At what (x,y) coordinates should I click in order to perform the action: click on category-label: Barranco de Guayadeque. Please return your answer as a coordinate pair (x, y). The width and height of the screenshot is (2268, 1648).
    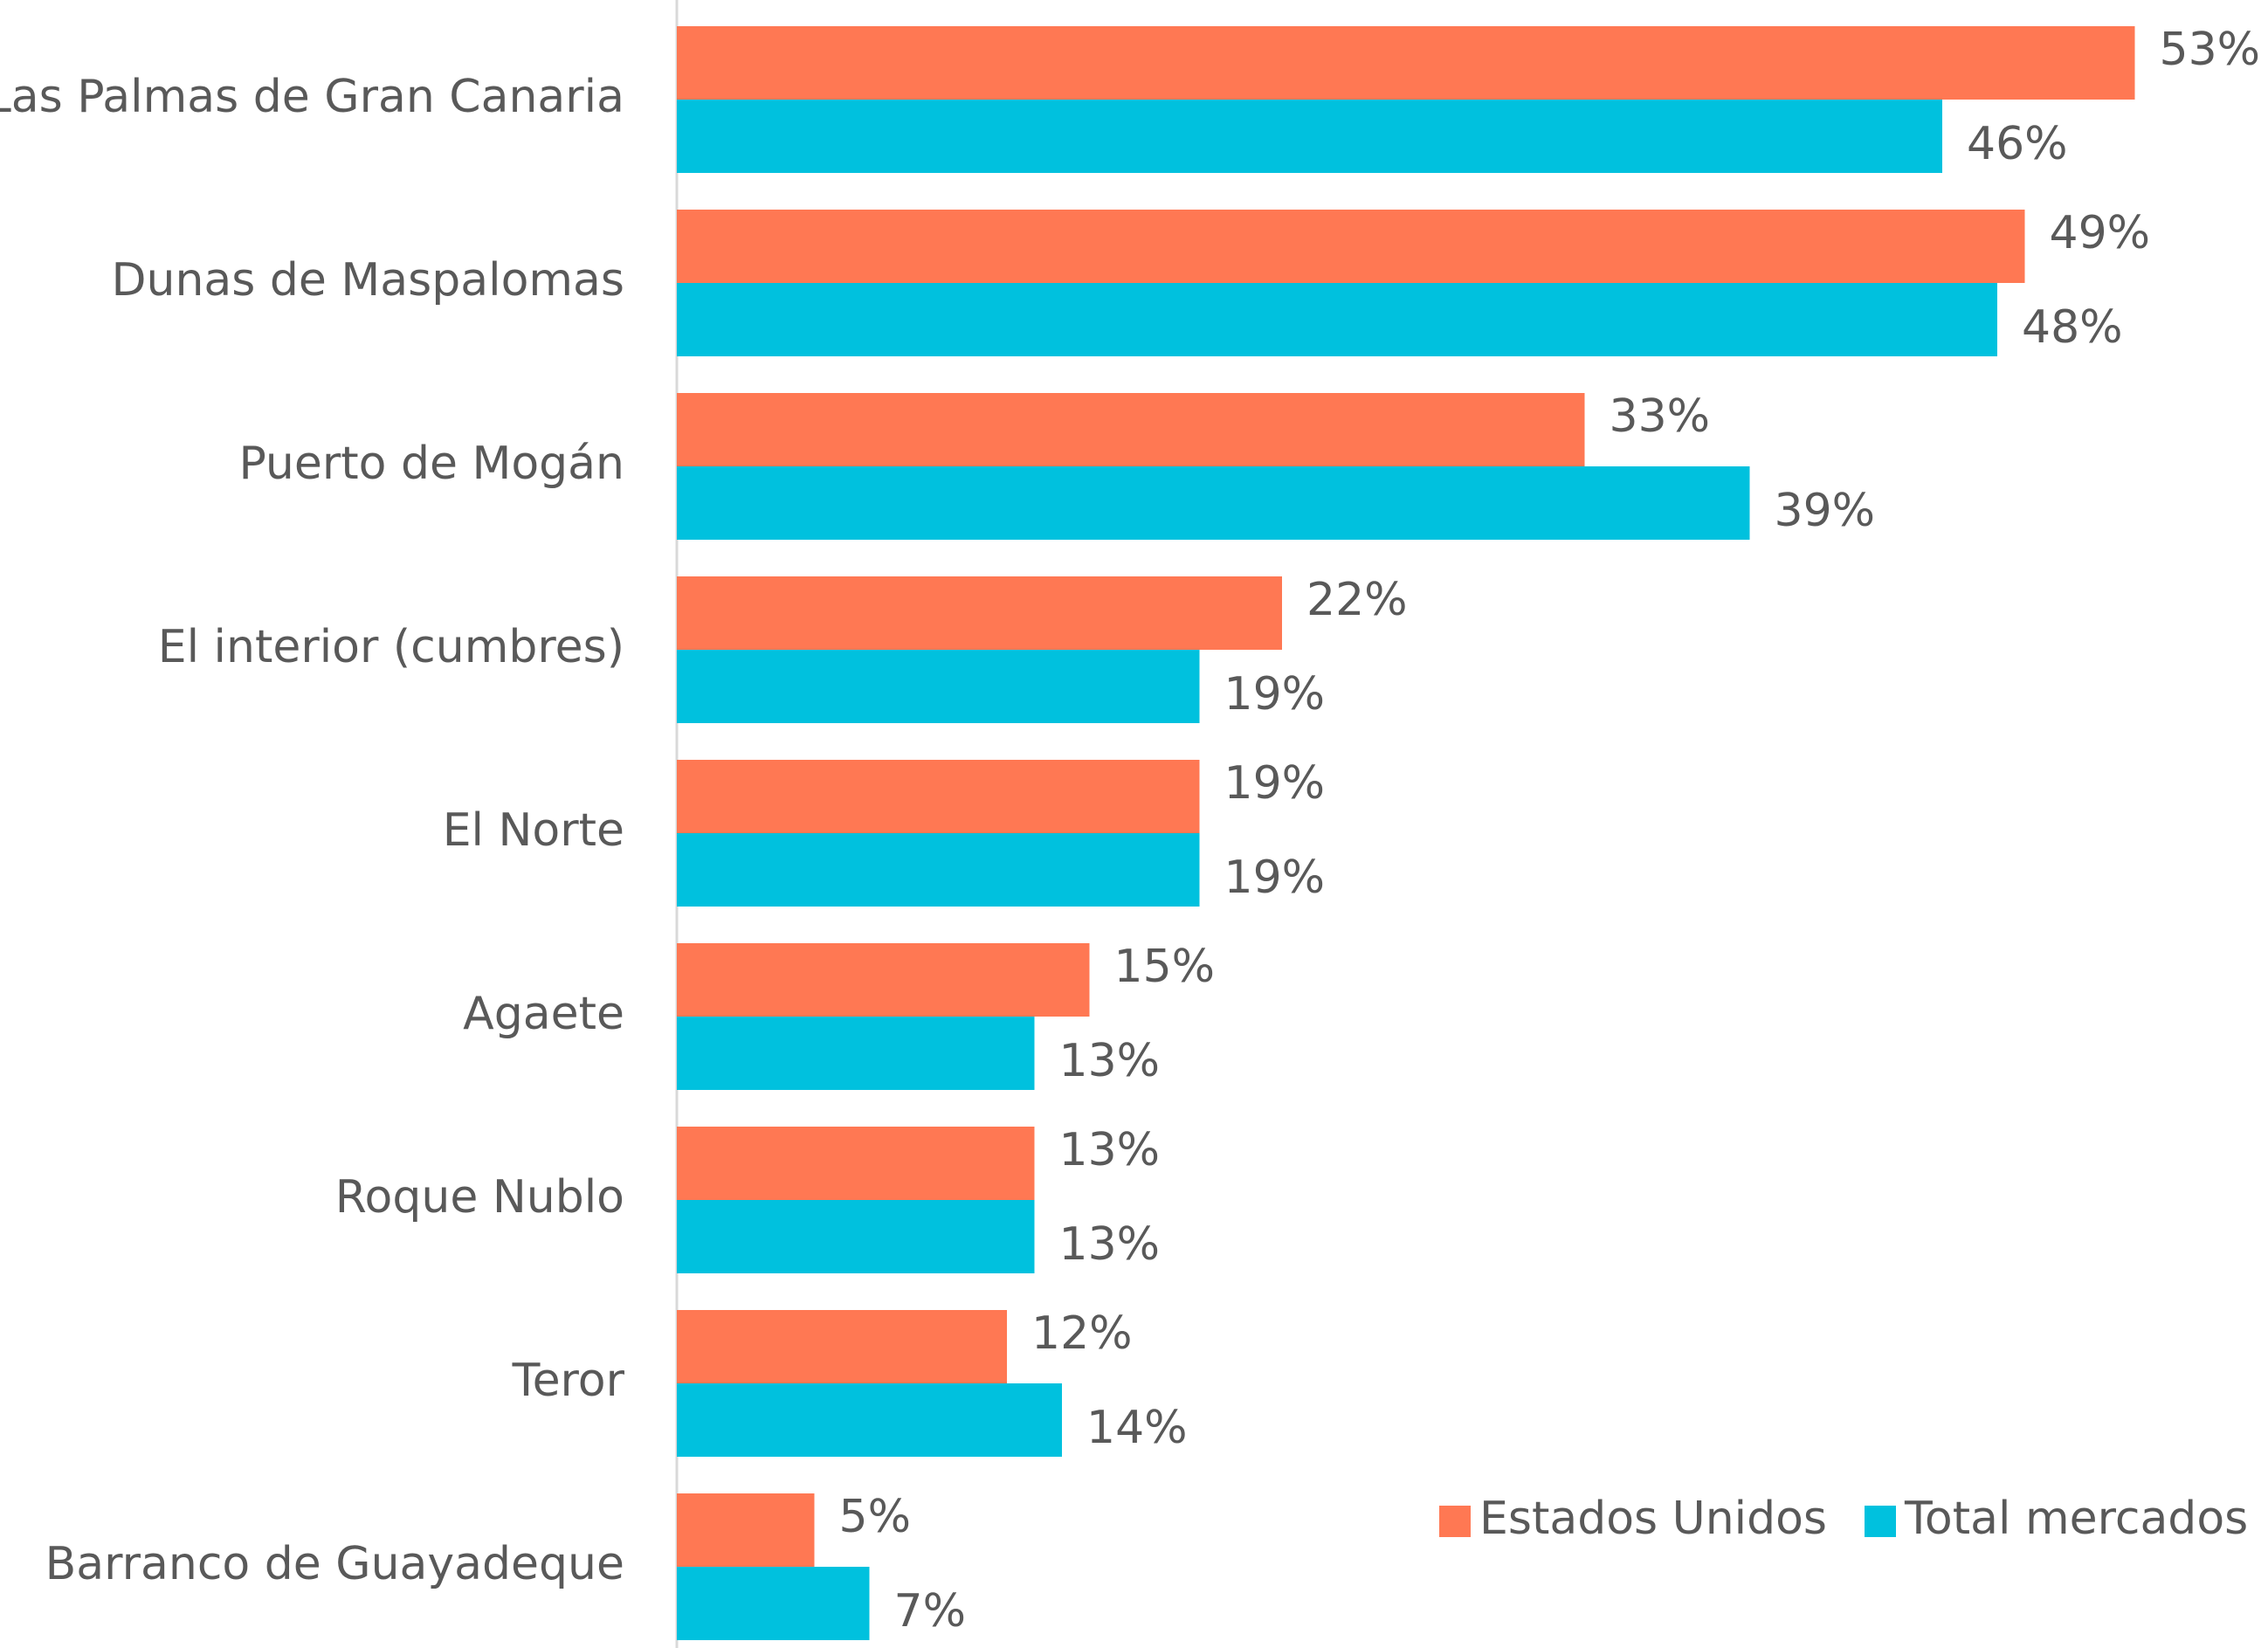
    Looking at the image, I should click on (334, 1564).